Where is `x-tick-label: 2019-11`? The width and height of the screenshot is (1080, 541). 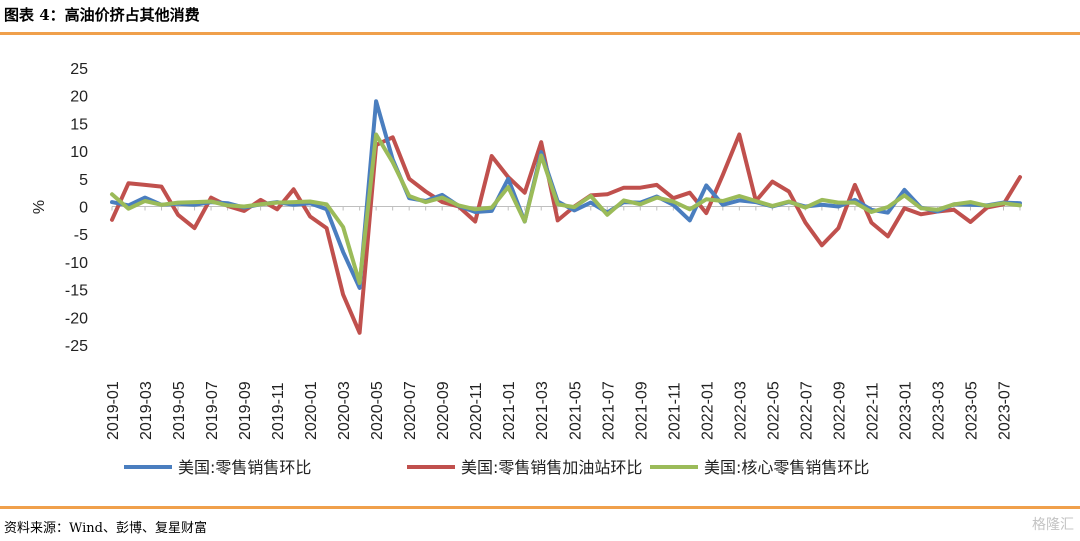
x-tick-label: 2019-11 is located at coordinates (278, 411).